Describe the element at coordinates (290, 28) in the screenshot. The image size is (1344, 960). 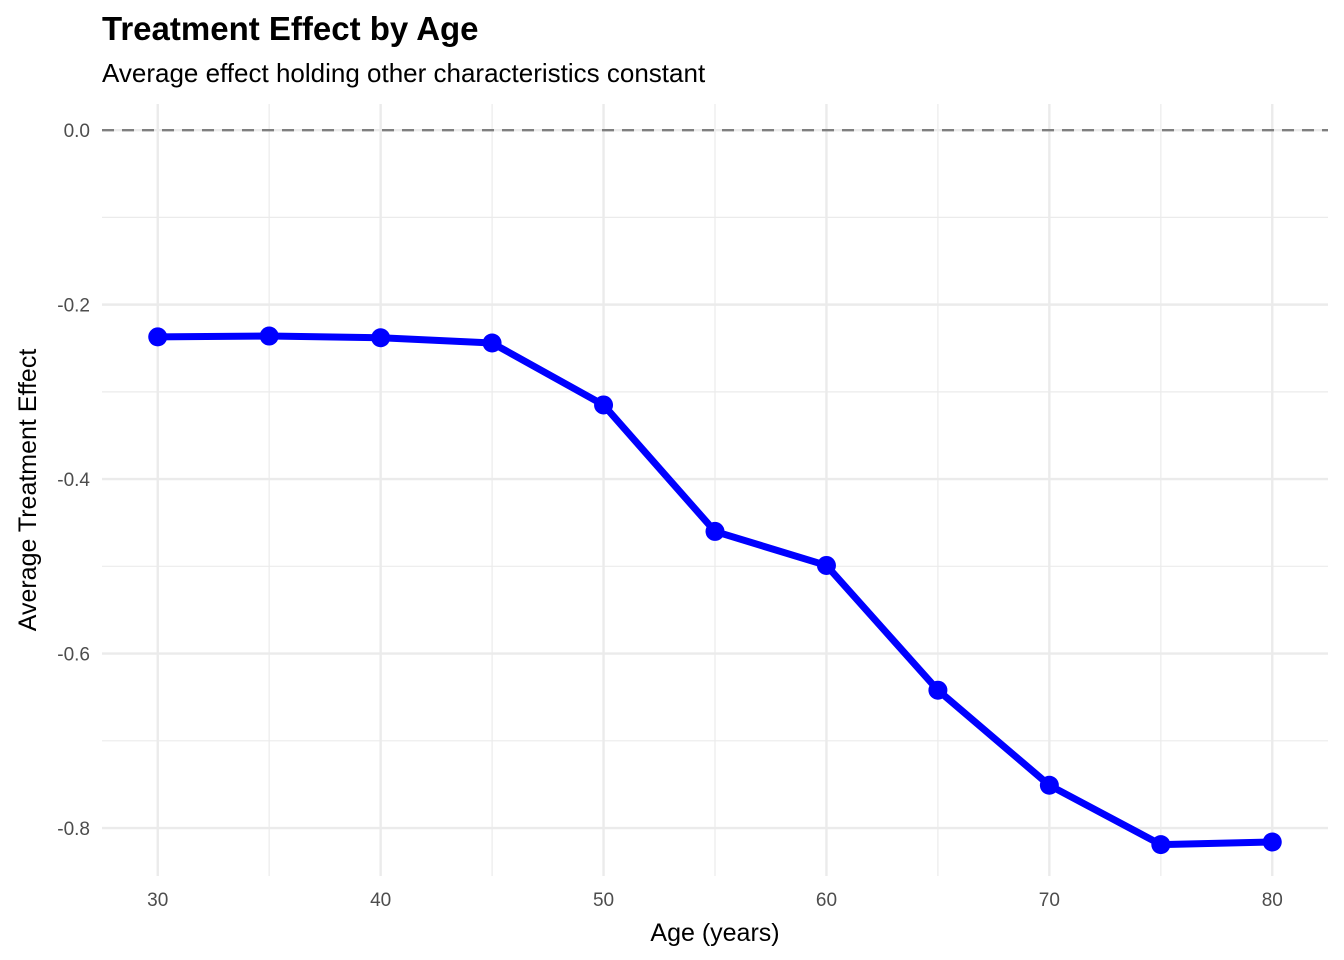
I see `chart-title: Treatment Effect by Age` at that location.